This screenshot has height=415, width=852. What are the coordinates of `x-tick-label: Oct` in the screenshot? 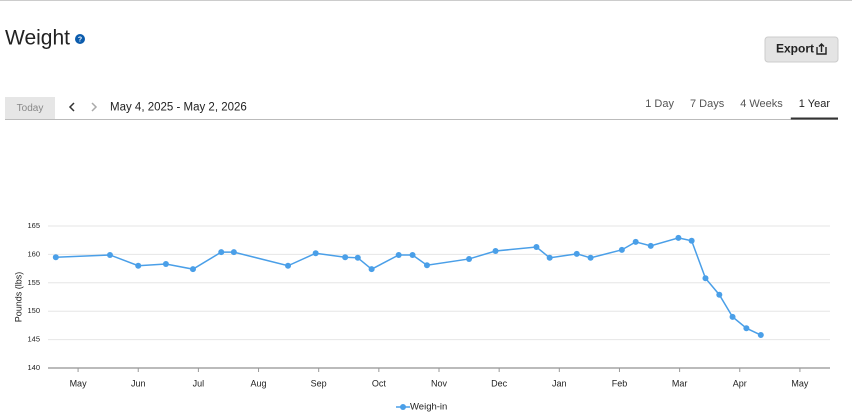 It's located at (379, 383).